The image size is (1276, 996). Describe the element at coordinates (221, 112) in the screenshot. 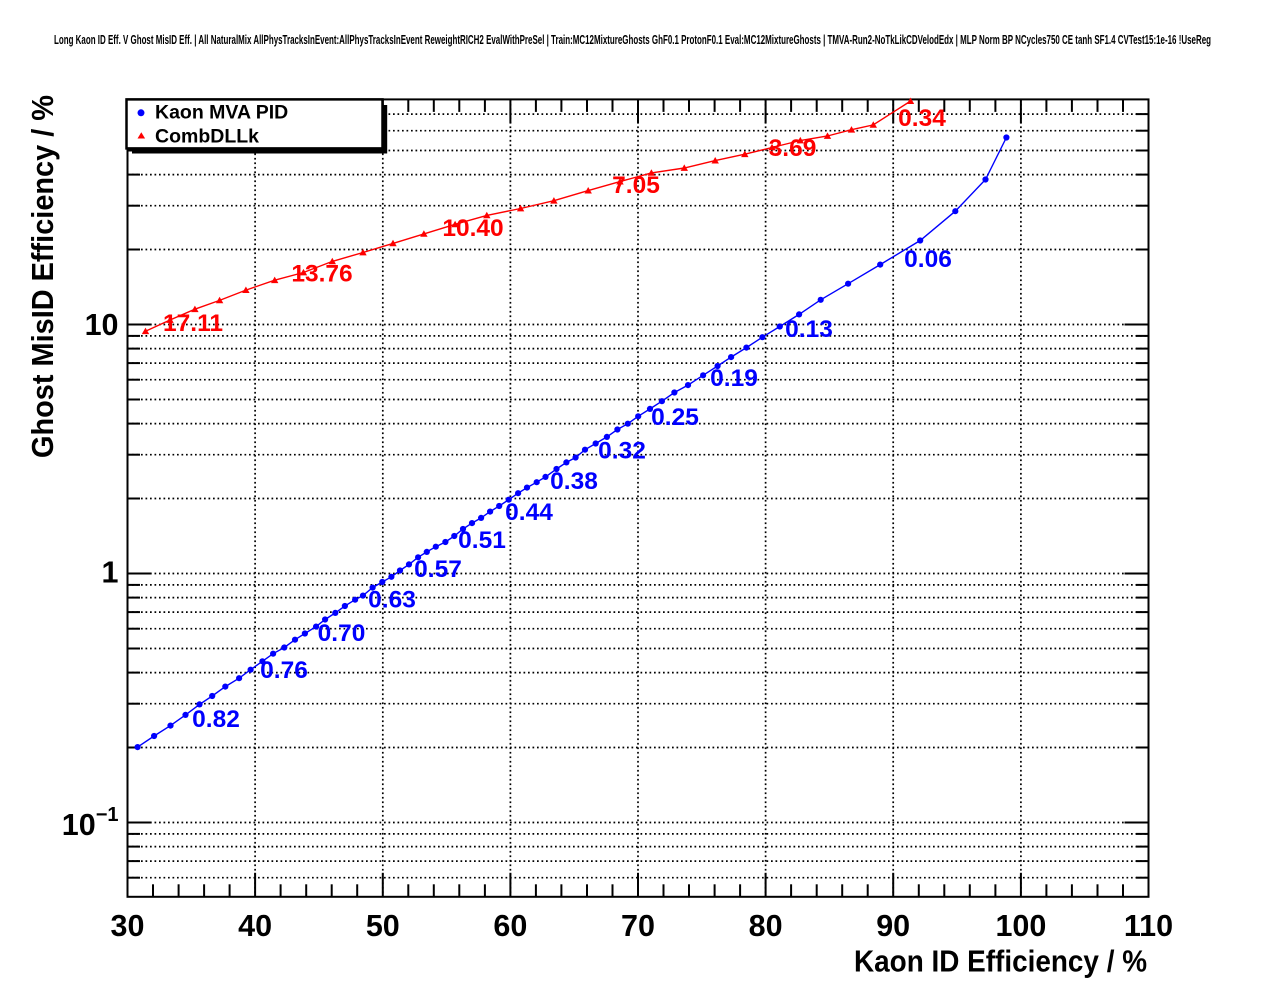

I see `svg-text: Kaon MVA PID` at that location.